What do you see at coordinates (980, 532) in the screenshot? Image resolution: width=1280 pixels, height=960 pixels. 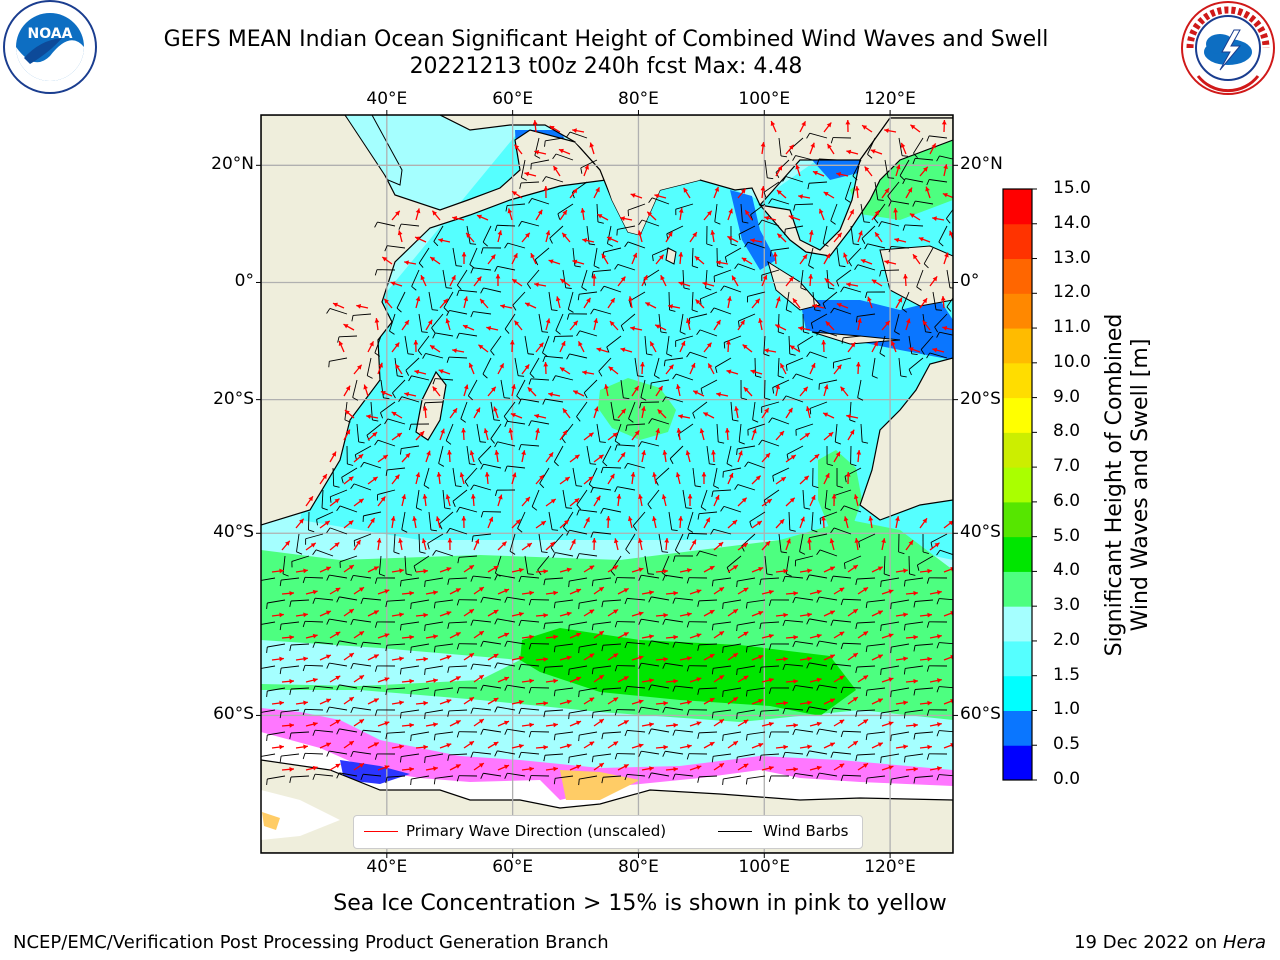 I see `lat-label-right: 40°S` at bounding box center [980, 532].